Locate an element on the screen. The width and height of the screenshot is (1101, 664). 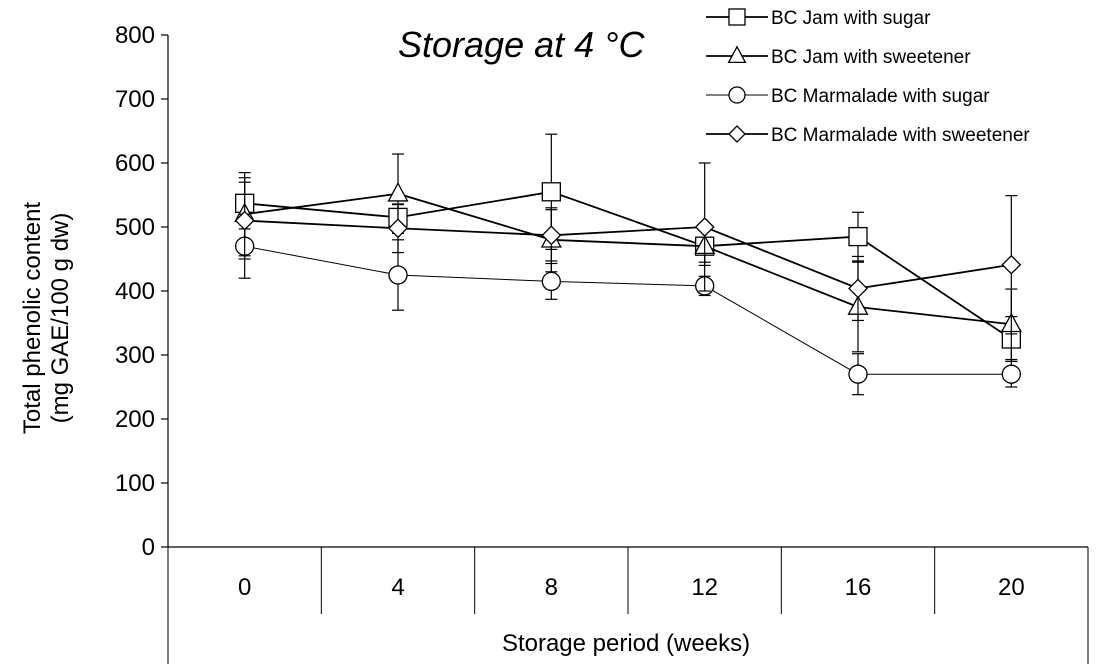
legend-item: BC Jam with sugar is located at coordinates (818, 18).